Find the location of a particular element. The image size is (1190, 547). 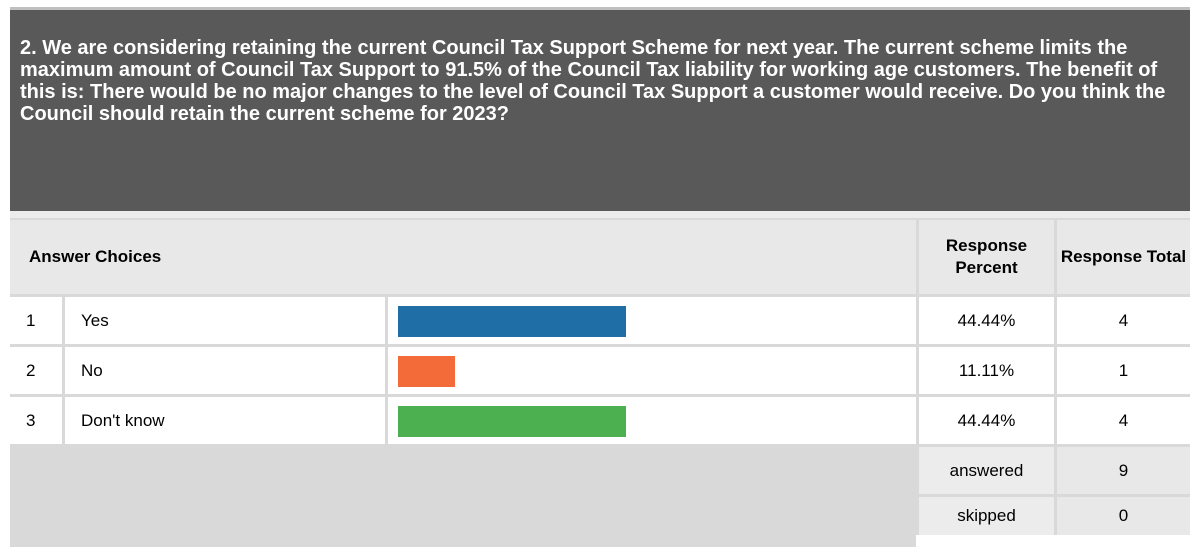

response-percent: 11.11% is located at coordinates (986, 370).